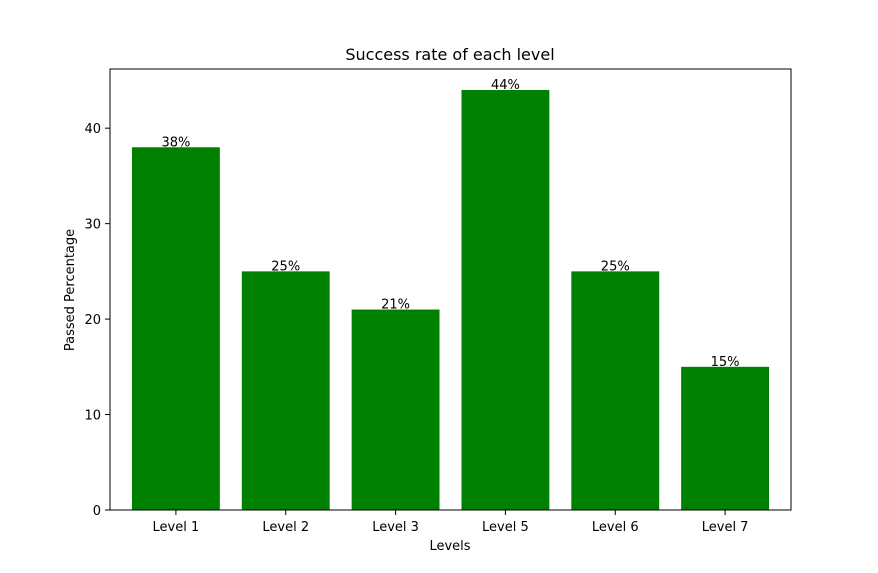 The width and height of the screenshot is (878, 573). Describe the element at coordinates (449, 54) in the screenshot. I see `chart-title: Success rate of each level` at that location.